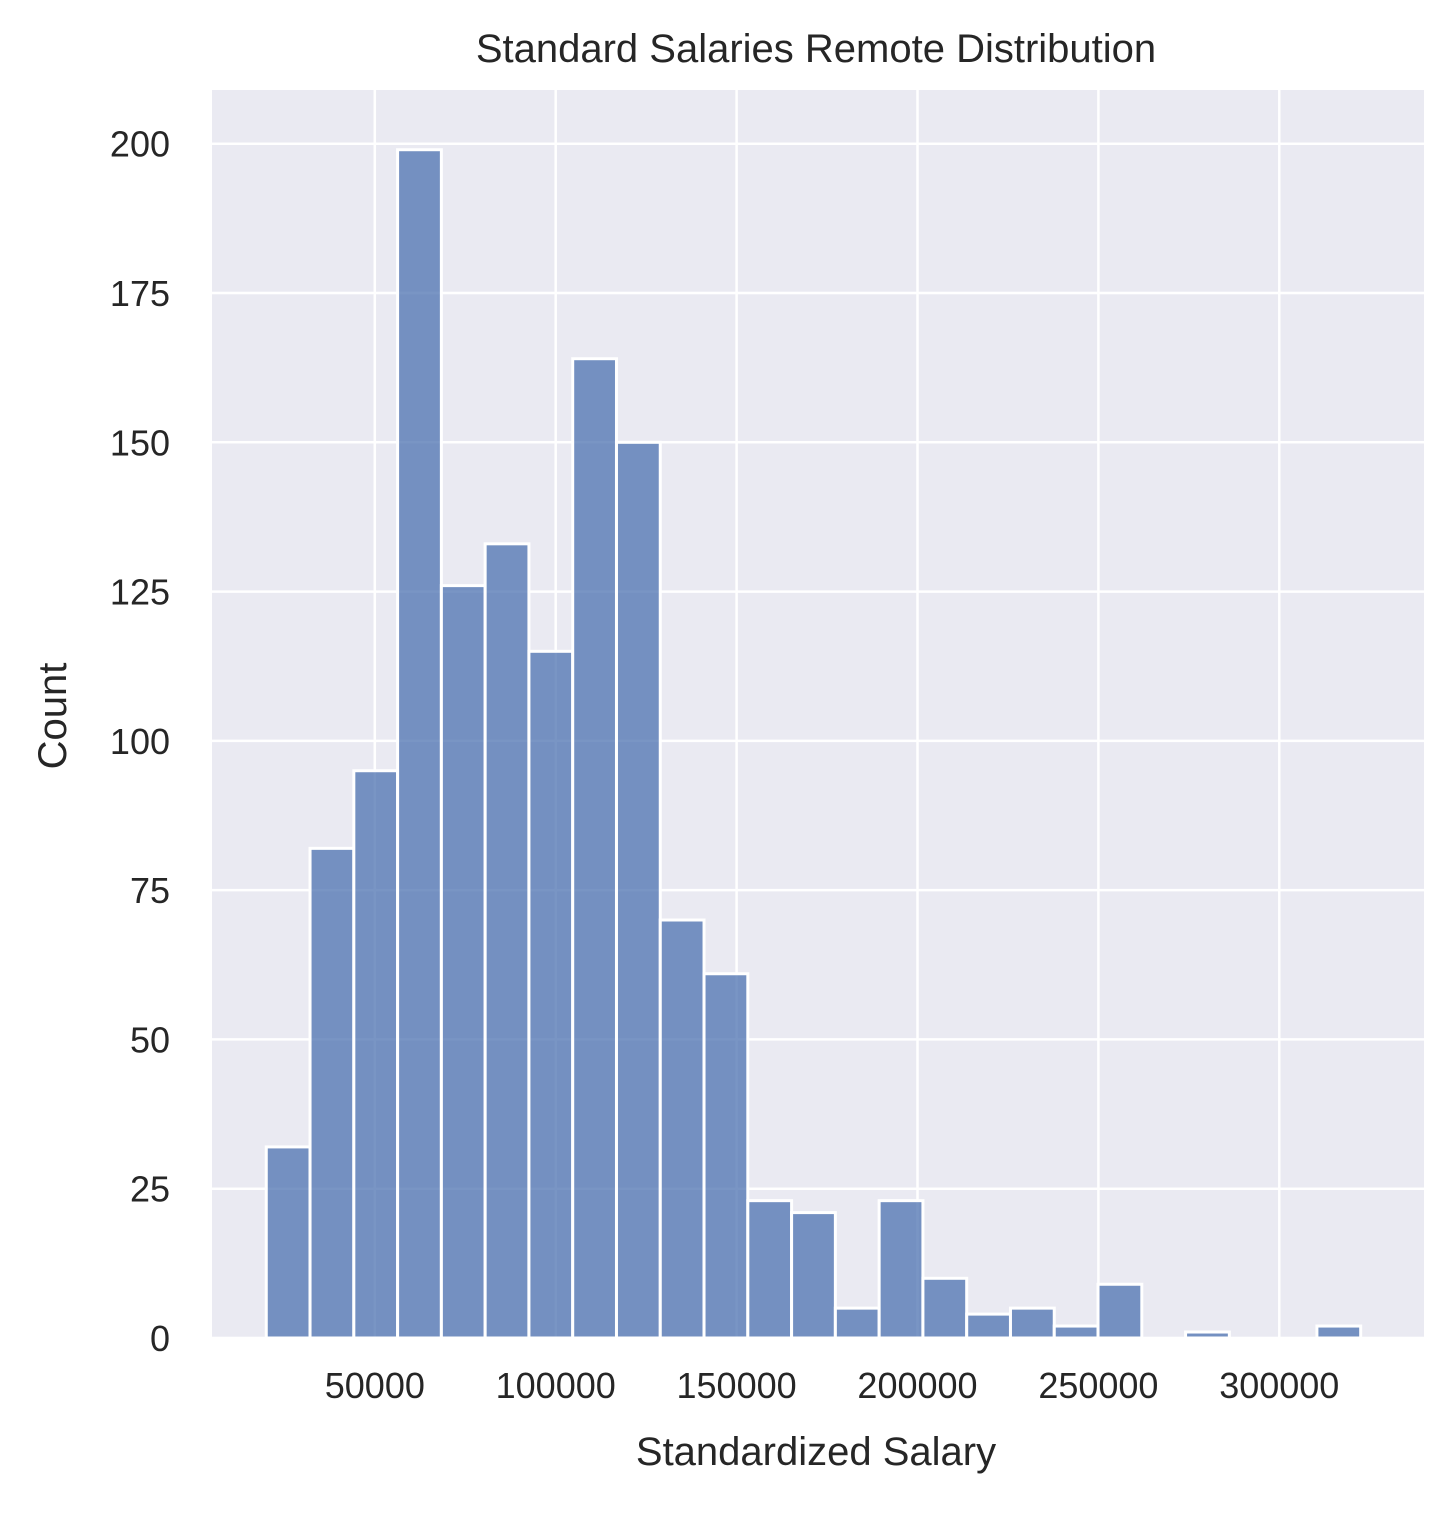 The height and width of the screenshot is (1520, 1452). What do you see at coordinates (375, 1385) in the screenshot?
I see `x-tick-label: 50000` at bounding box center [375, 1385].